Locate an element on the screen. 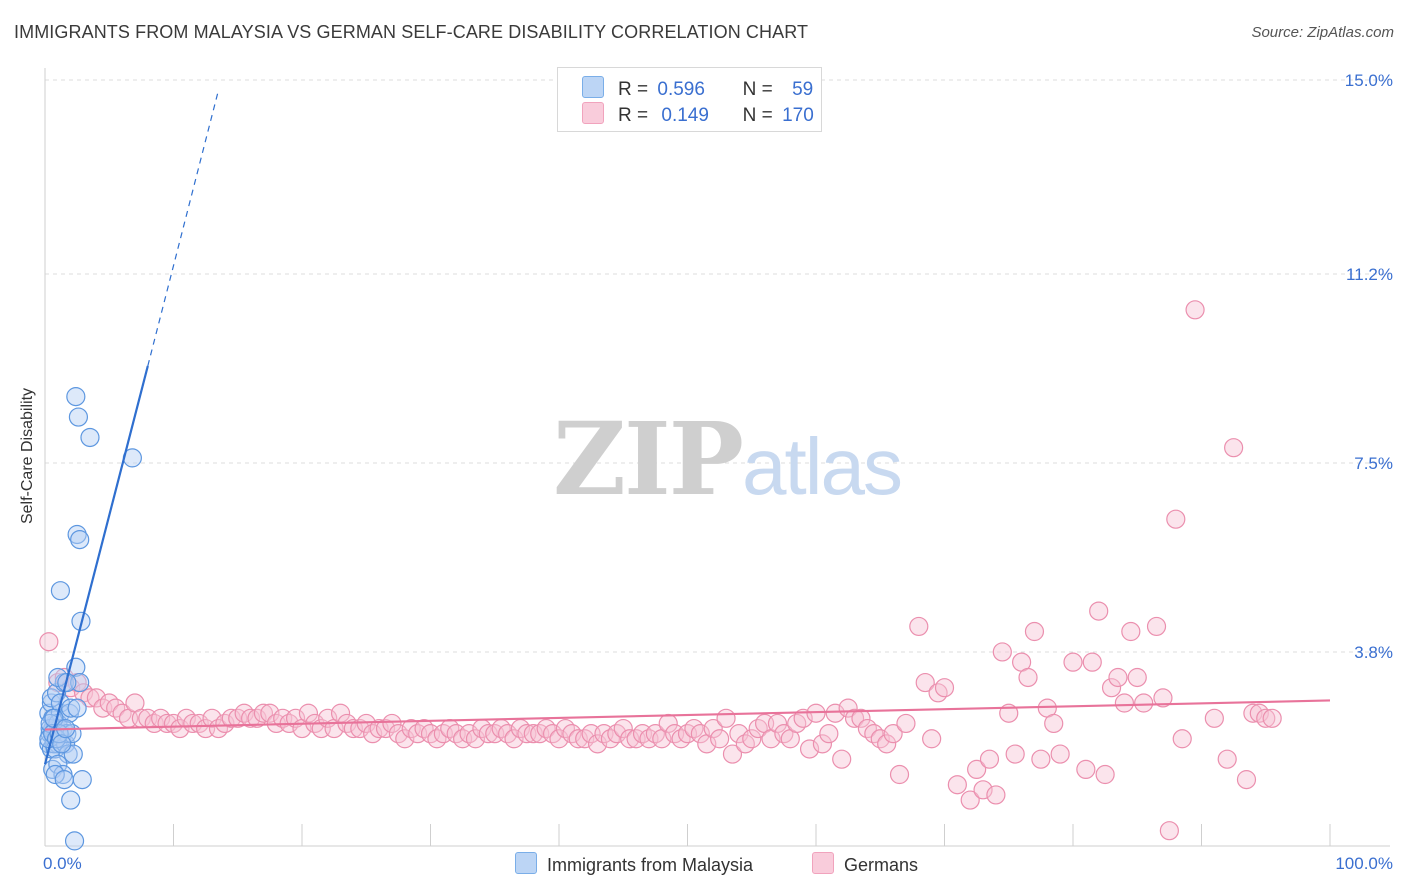  germans-r-value: 0.149 is located at coordinates (685, 115).